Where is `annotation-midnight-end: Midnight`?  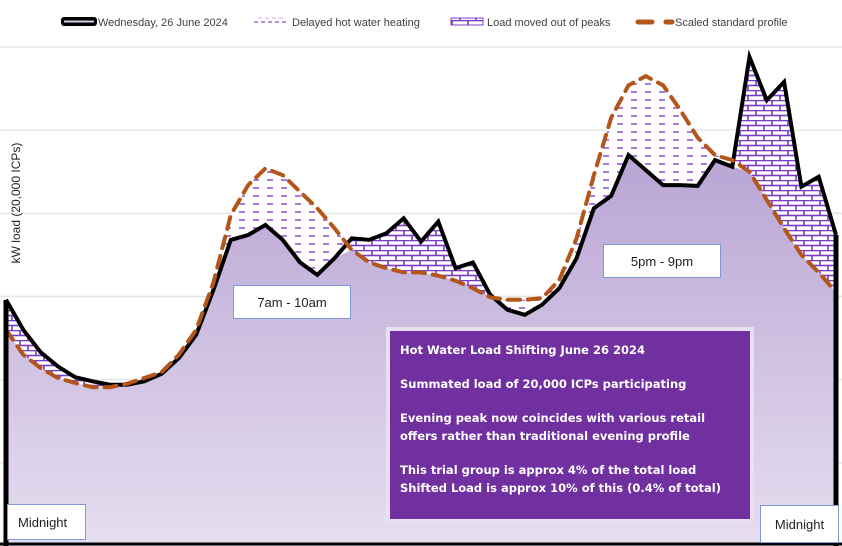 annotation-midnight-end: Midnight is located at coordinates (799, 524).